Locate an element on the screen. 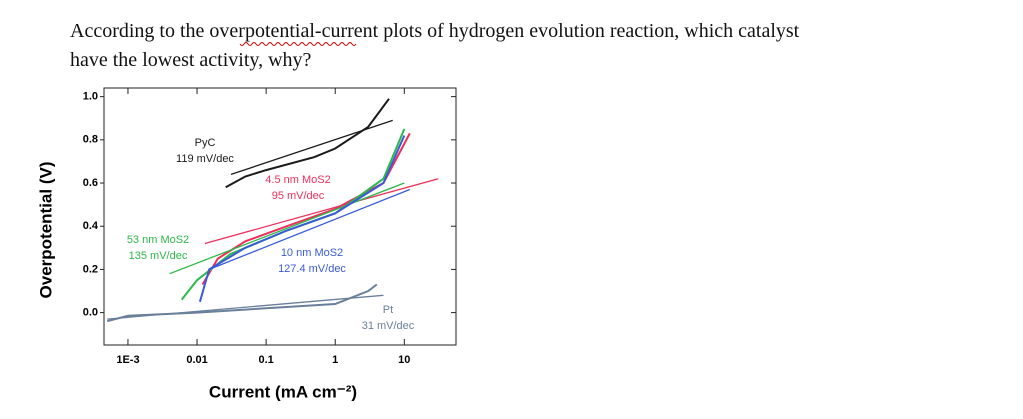 The image size is (1023, 419). x-tick-label: 0.1 is located at coordinates (265, 360).